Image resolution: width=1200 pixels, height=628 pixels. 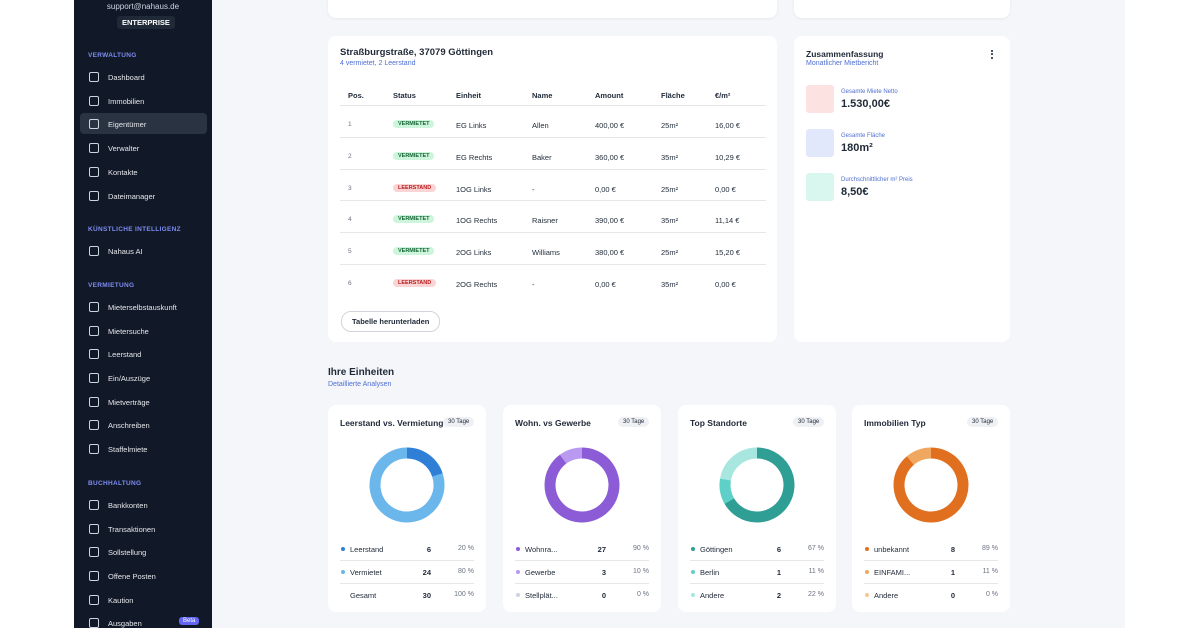 What do you see at coordinates (350, 156) in the screenshot?
I see `table-cell: 2` at bounding box center [350, 156].